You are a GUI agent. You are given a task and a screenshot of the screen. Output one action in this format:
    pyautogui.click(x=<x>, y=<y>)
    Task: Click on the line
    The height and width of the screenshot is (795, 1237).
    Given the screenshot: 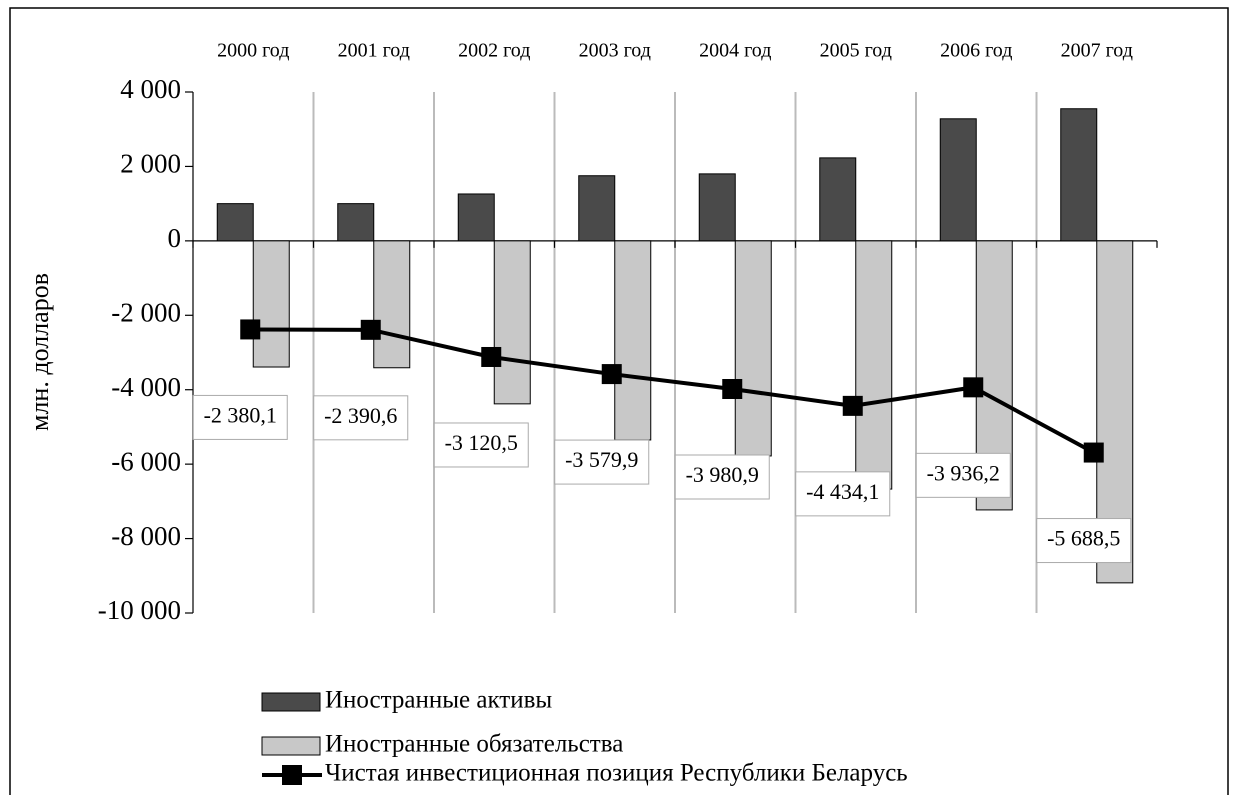 What is the action you would take?
    pyautogui.click(x=672, y=391)
    